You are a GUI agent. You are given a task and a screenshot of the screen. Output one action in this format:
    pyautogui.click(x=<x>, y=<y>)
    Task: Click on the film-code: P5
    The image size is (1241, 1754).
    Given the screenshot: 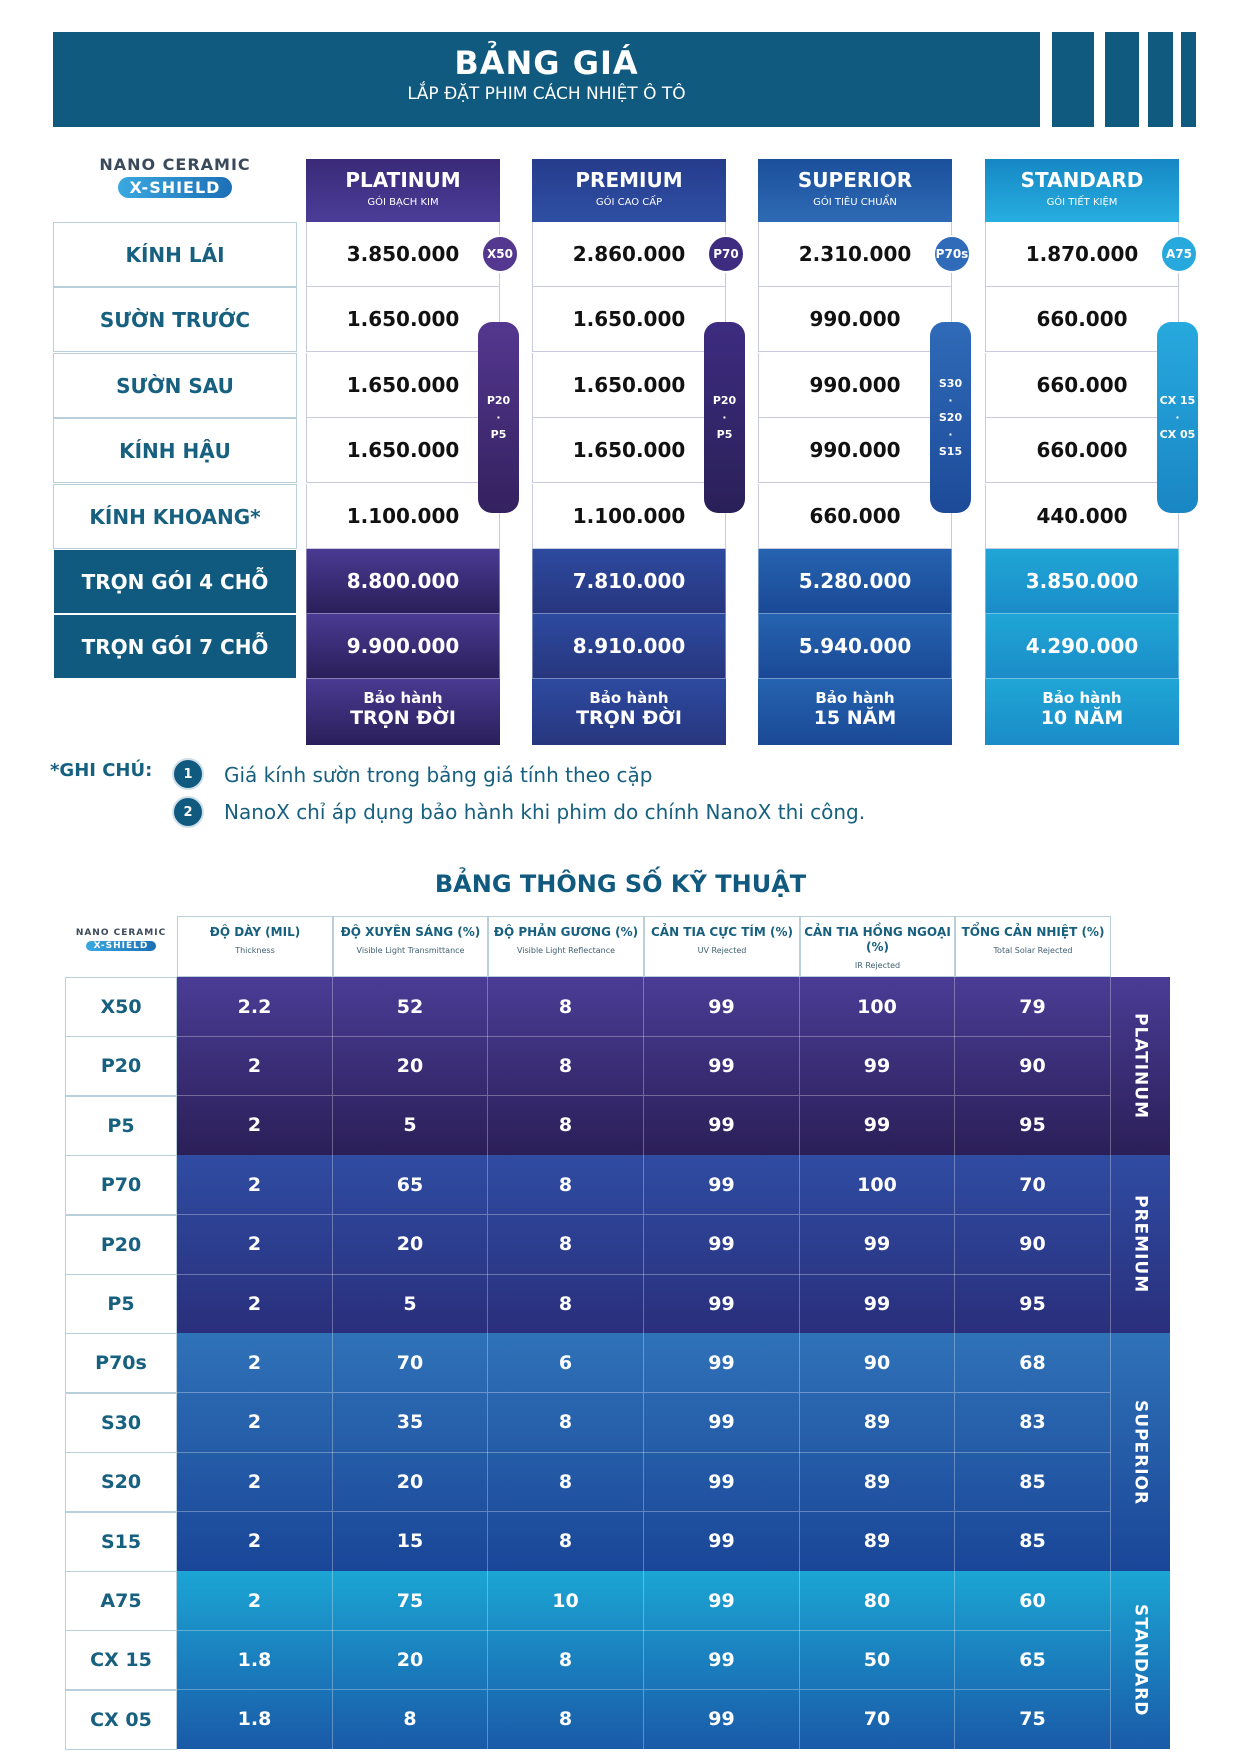 What is the action you would take?
    pyautogui.click(x=724, y=434)
    